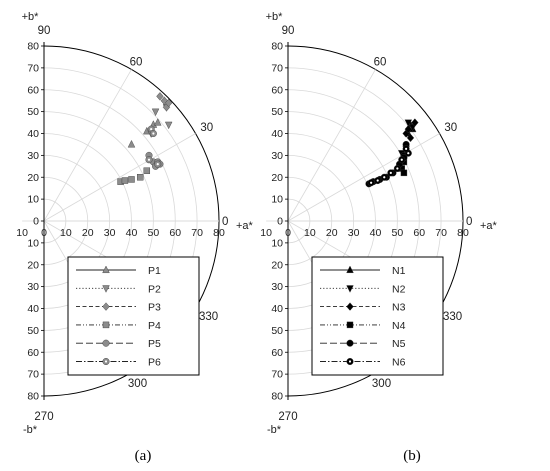  I want to click on horizontal-tick-label: 60, so click(419, 233).